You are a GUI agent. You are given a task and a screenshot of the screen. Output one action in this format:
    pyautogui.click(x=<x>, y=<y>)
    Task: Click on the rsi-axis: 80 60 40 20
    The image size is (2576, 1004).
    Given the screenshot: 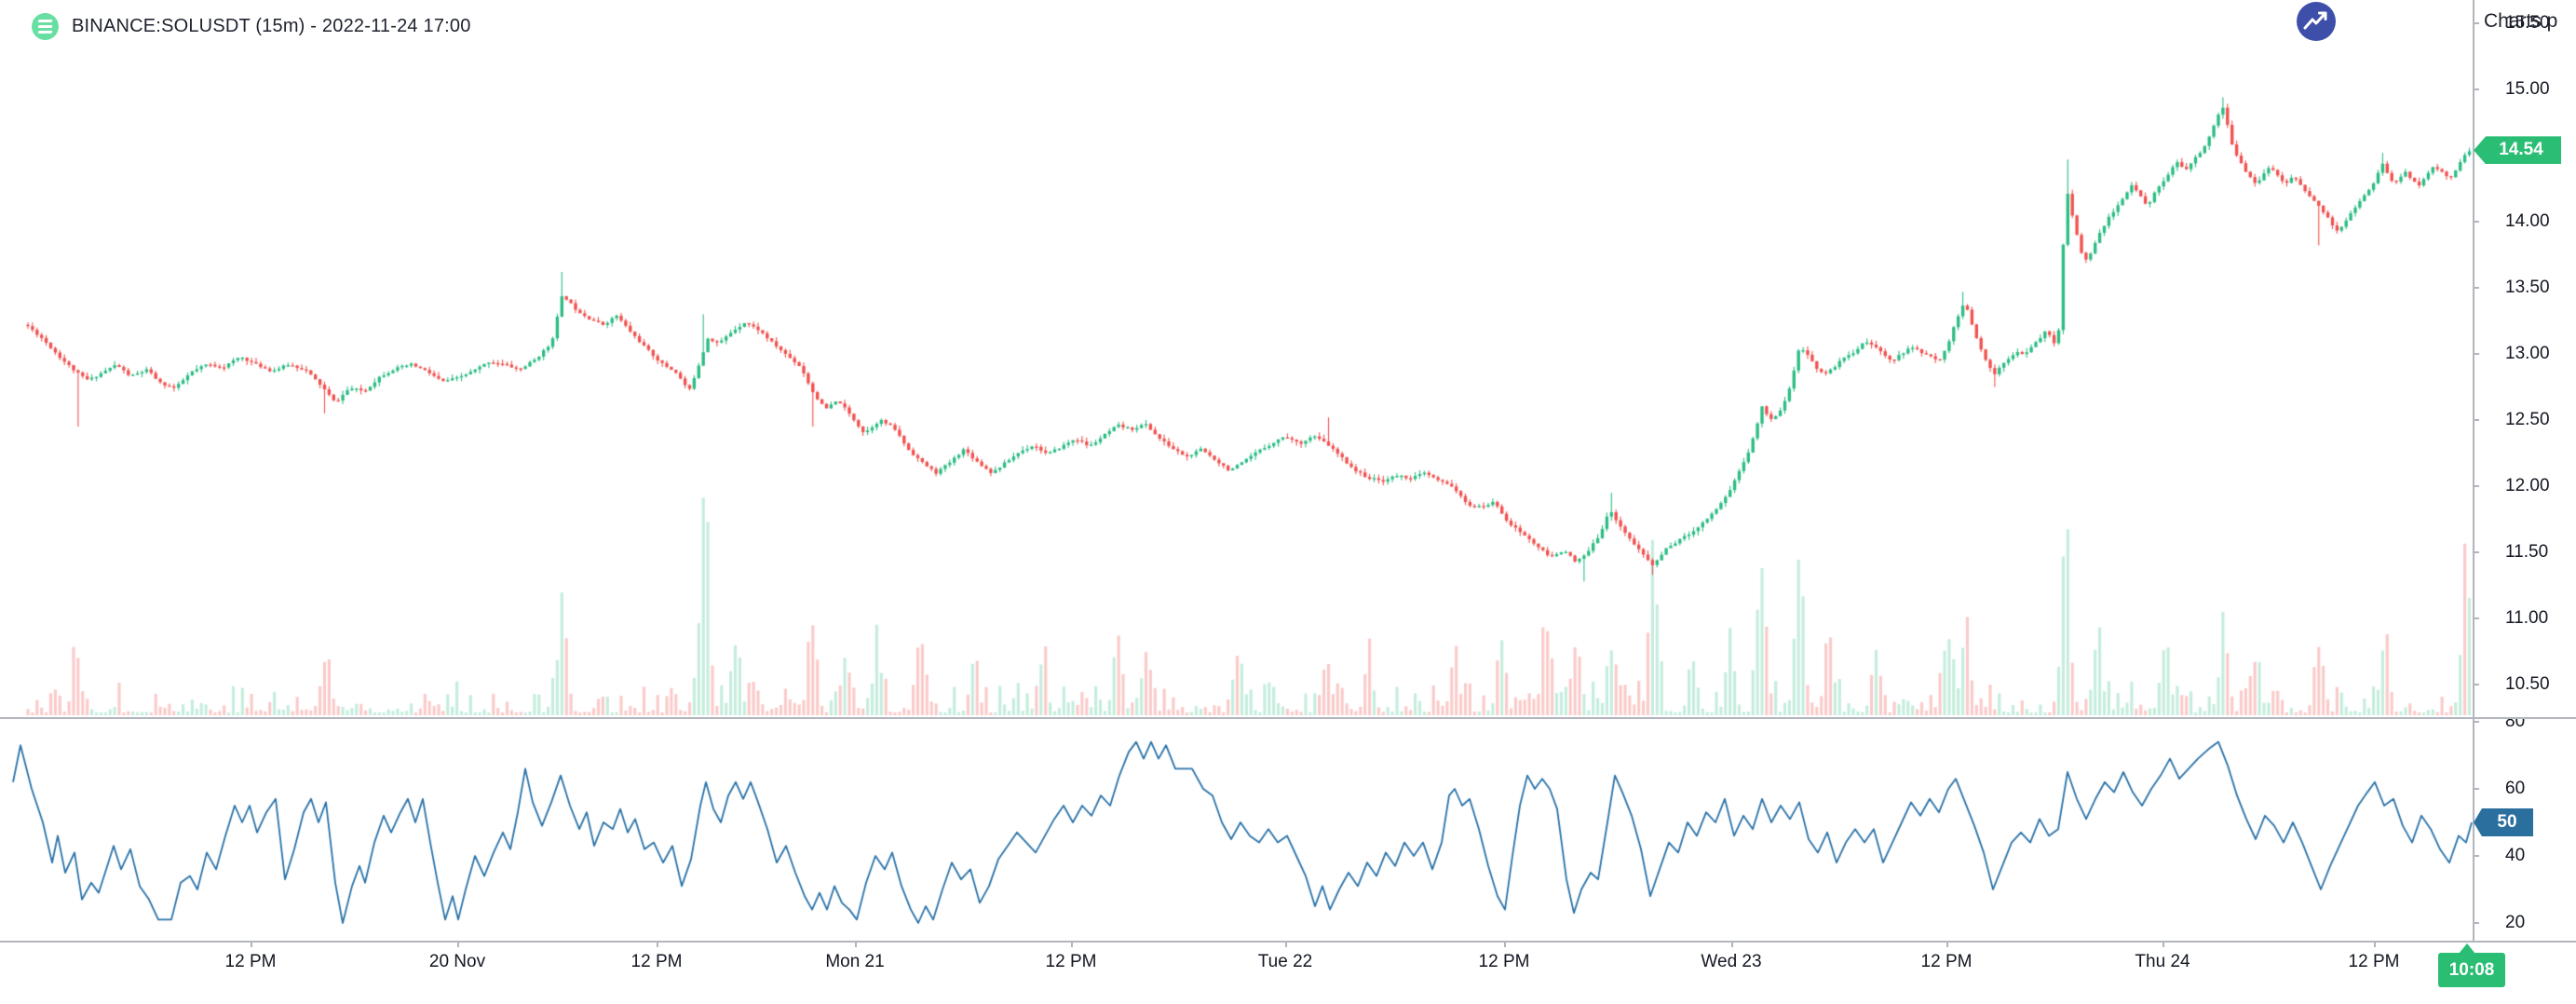 What is the action you would take?
    pyautogui.click(x=2524, y=829)
    